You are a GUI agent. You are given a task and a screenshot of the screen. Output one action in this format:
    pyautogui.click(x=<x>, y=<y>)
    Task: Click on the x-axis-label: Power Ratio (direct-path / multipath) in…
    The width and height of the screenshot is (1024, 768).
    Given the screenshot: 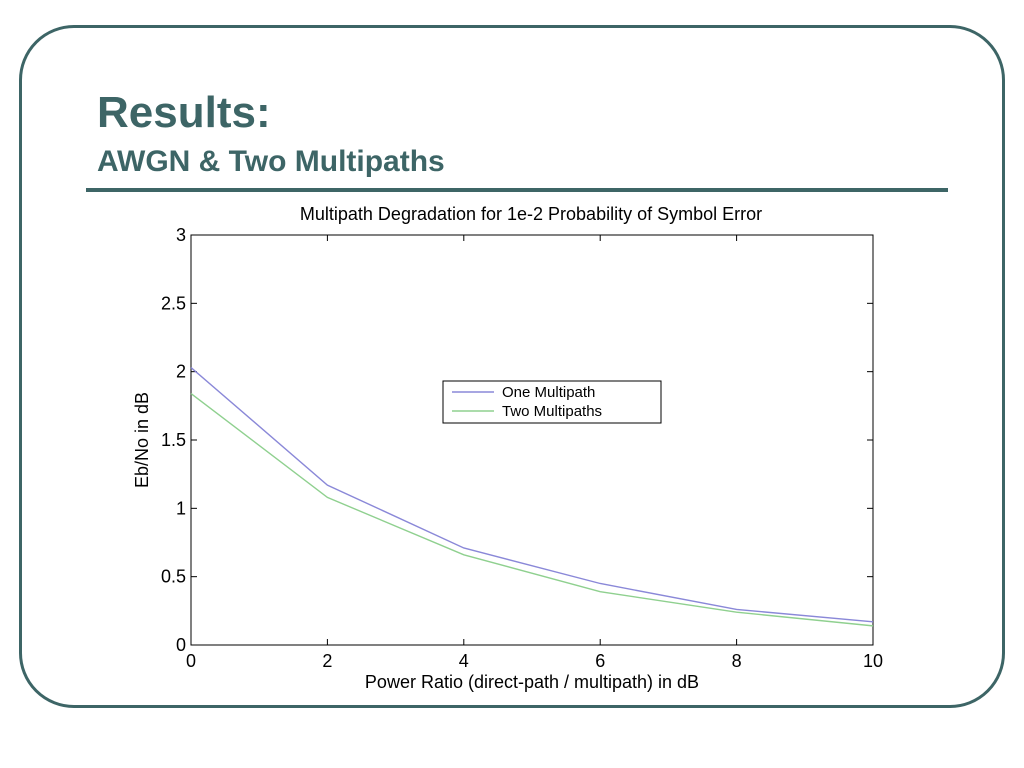 What is the action you would take?
    pyautogui.click(x=532, y=682)
    